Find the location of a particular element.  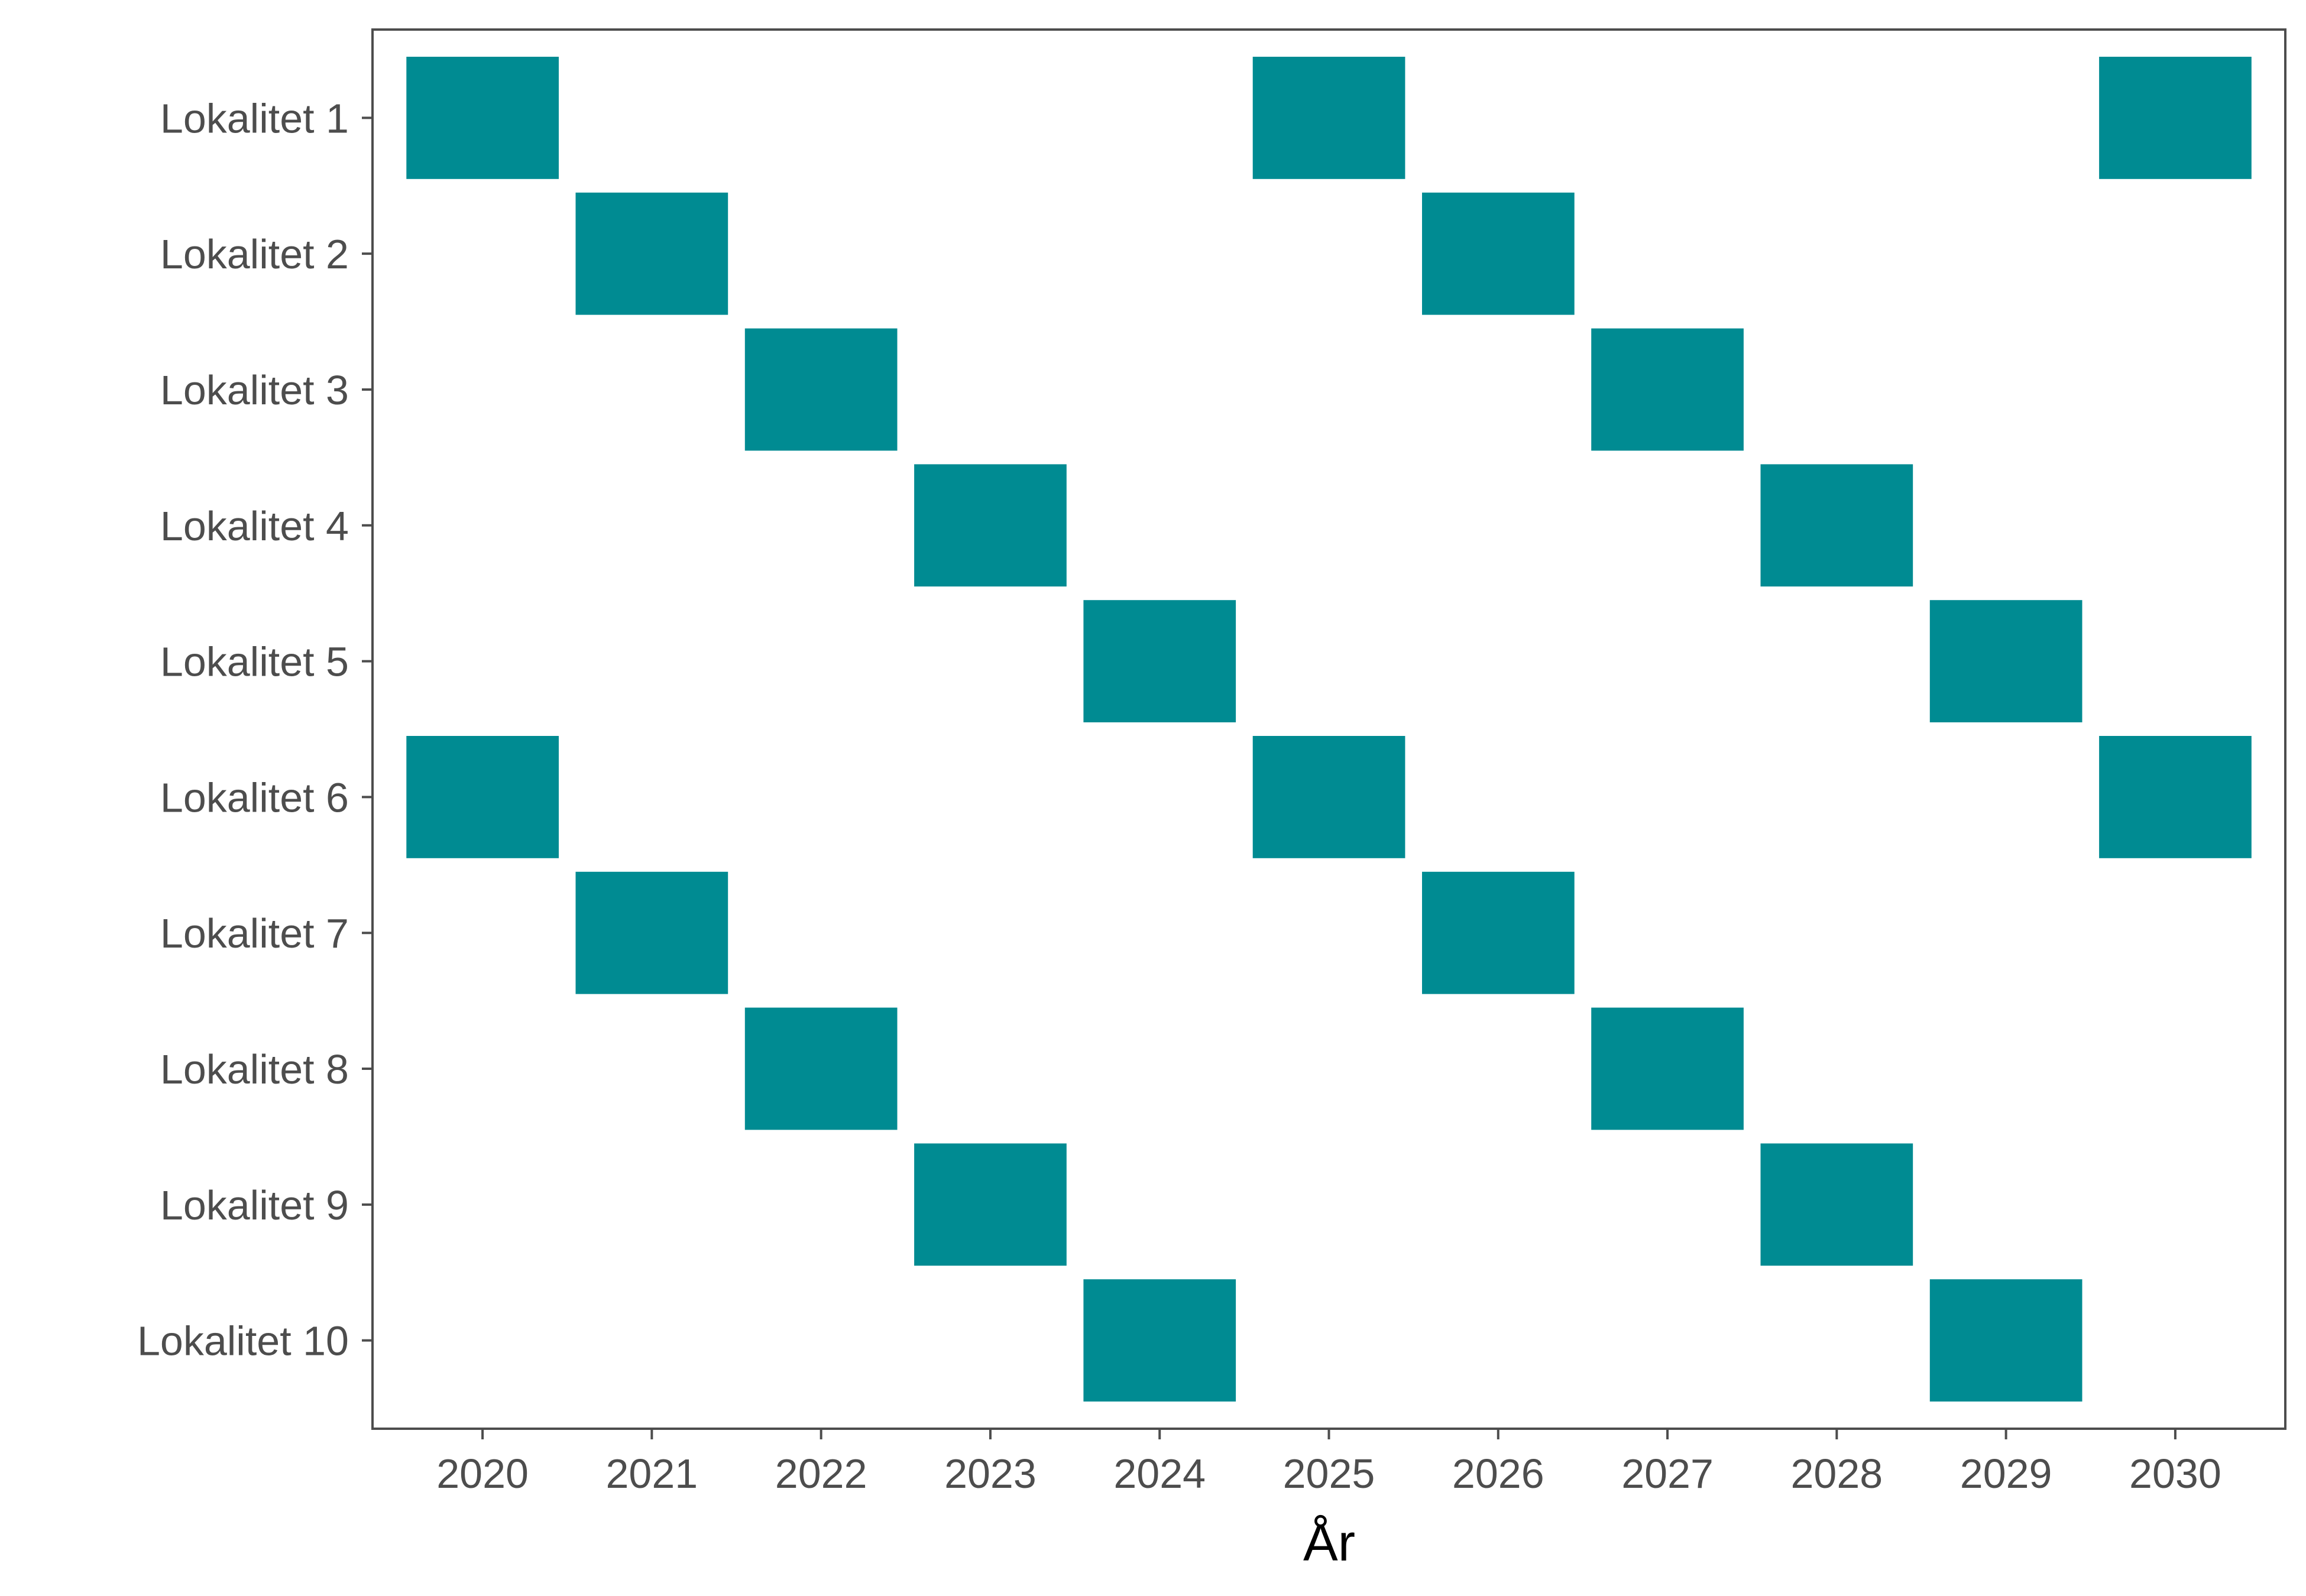

cell-lokalitet-6-2020 is located at coordinates (482, 797).